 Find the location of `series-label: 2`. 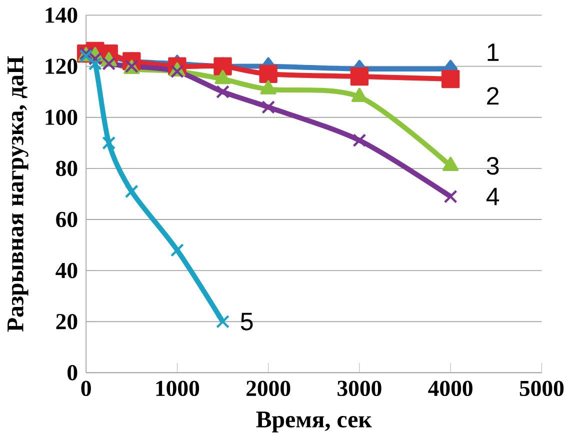

series-label: 2 is located at coordinates (493, 96).